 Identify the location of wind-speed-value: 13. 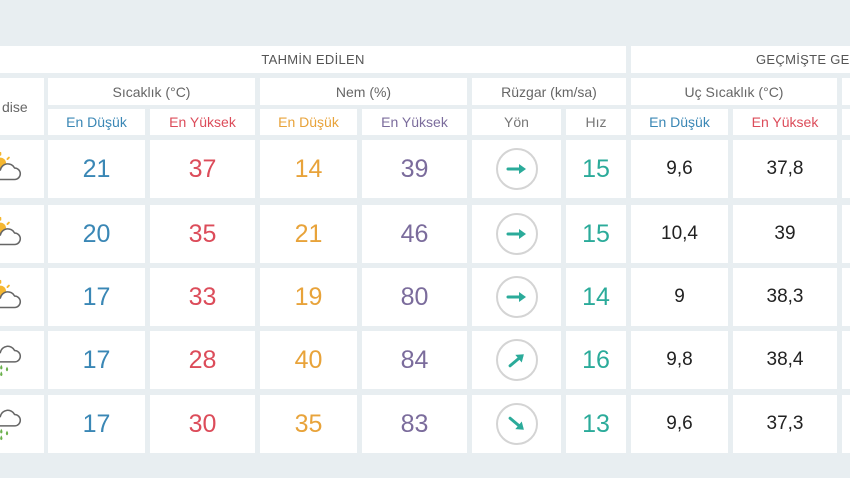
(596, 424).